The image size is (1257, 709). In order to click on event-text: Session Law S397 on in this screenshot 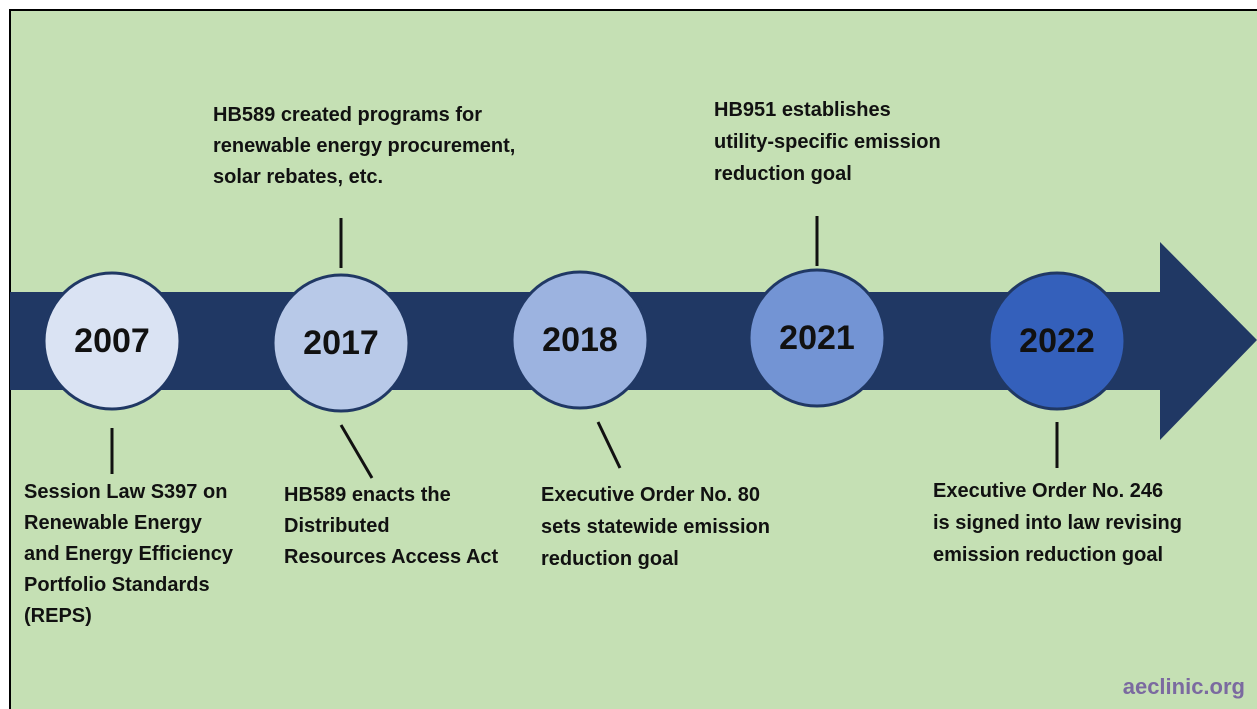, I will do `click(125, 492)`.